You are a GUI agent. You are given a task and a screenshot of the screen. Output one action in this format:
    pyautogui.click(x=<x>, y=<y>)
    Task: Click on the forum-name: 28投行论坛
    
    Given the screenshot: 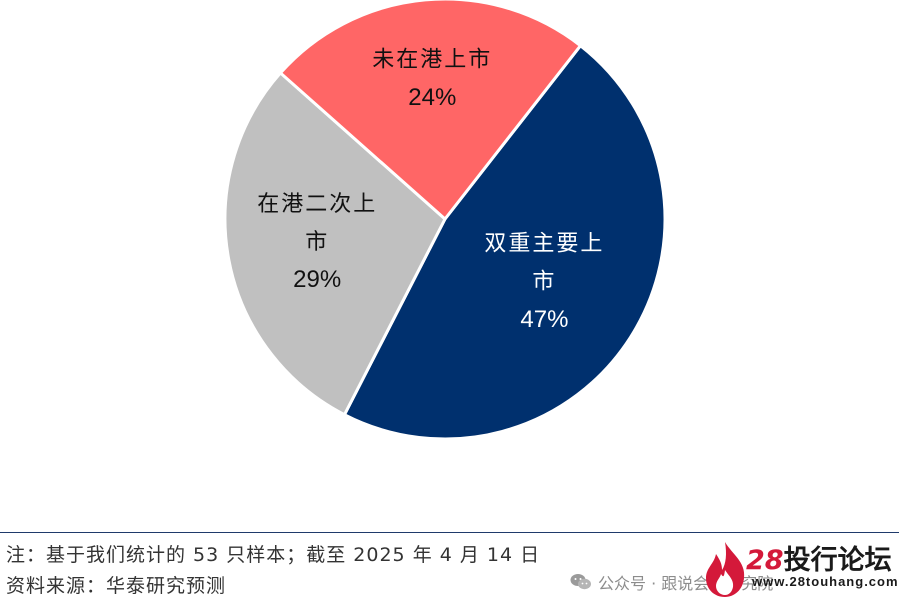 What is the action you would take?
    pyautogui.click(x=819, y=557)
    